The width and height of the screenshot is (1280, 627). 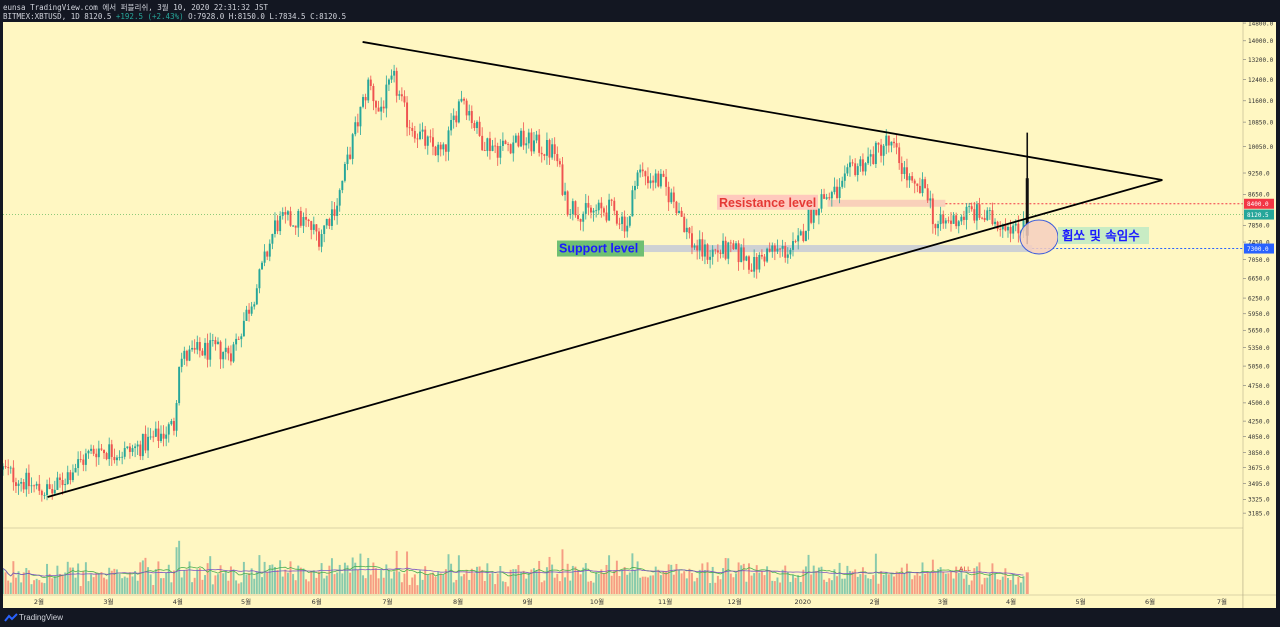 What do you see at coordinates (623, 226) in the screenshot?
I see `level-zones` at bounding box center [623, 226].